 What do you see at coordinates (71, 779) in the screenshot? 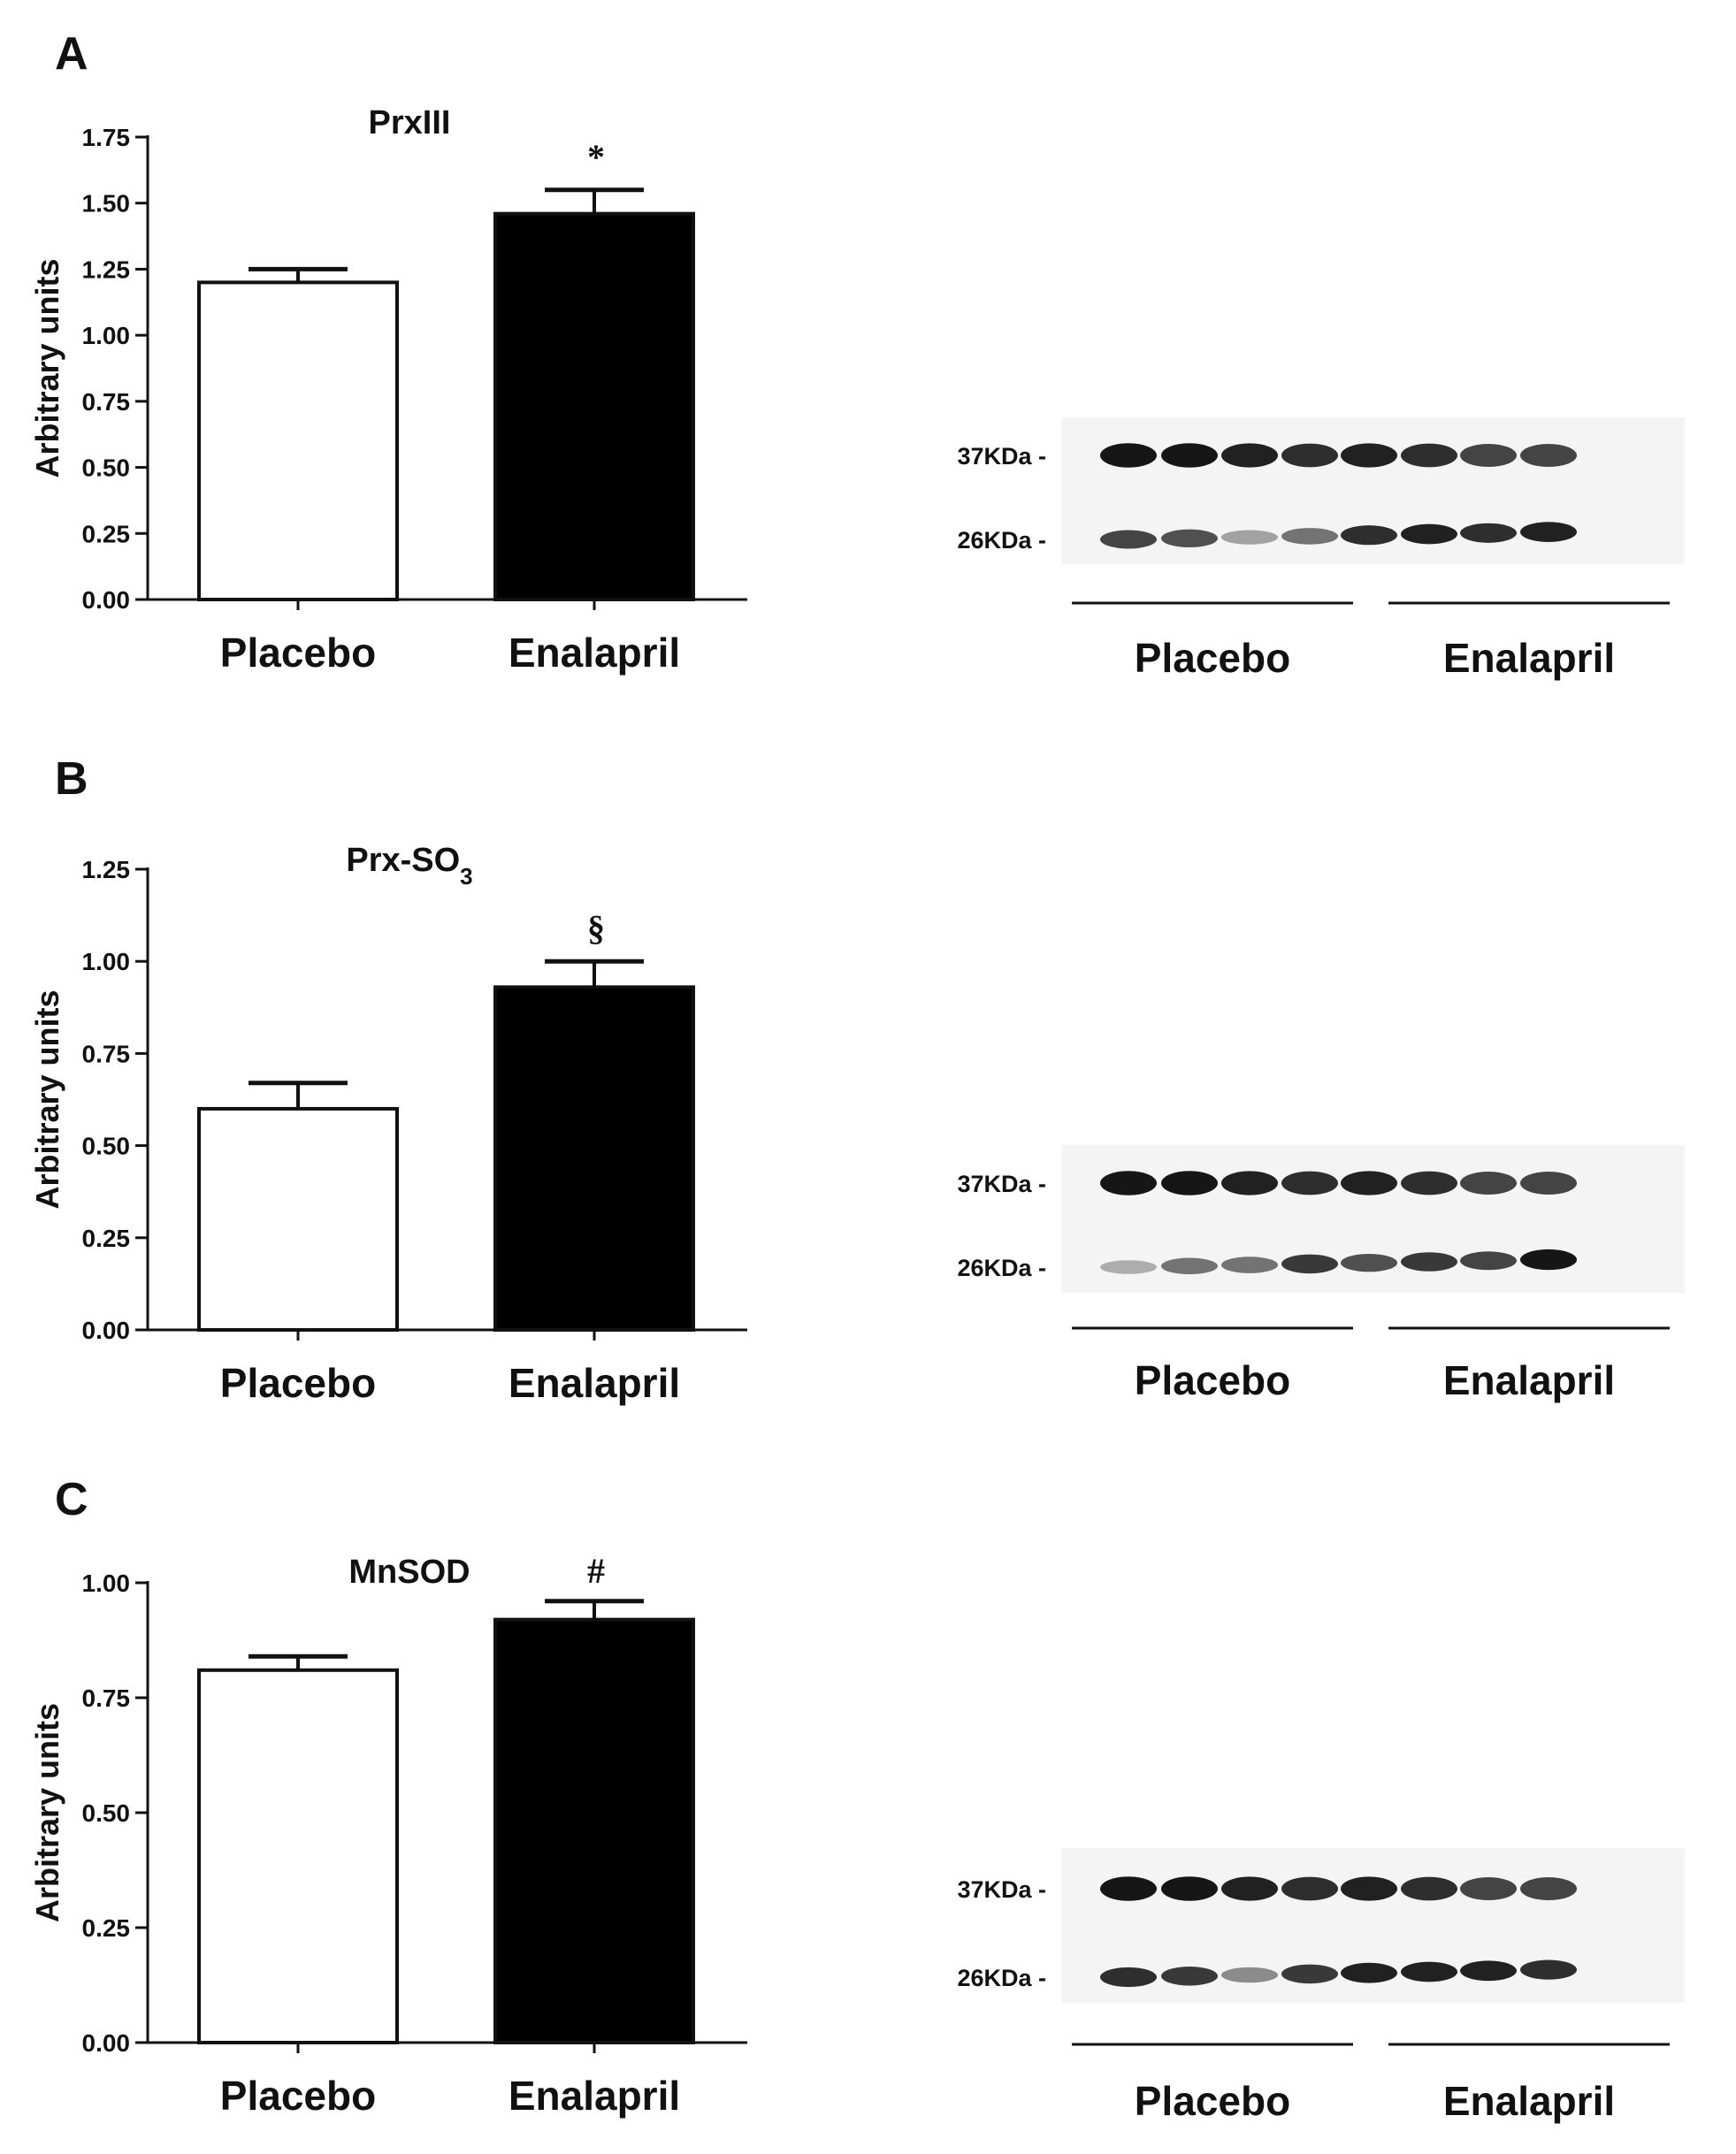
I see `panel-letter: B` at bounding box center [71, 779].